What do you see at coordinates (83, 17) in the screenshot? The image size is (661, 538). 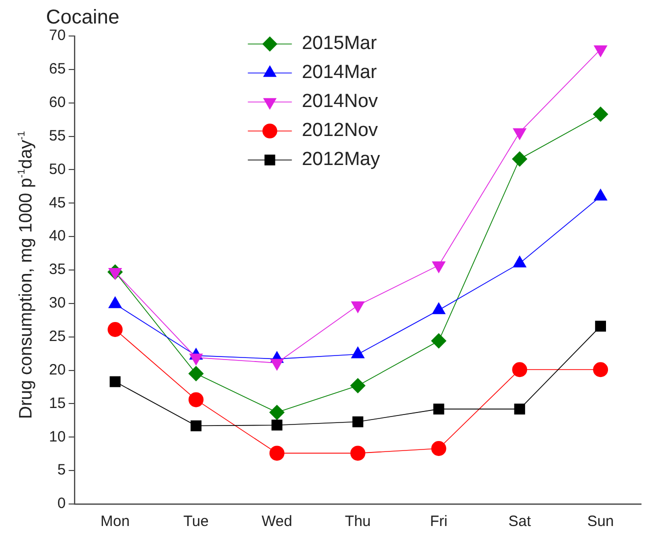 I see `chart-title: Cocaine` at bounding box center [83, 17].